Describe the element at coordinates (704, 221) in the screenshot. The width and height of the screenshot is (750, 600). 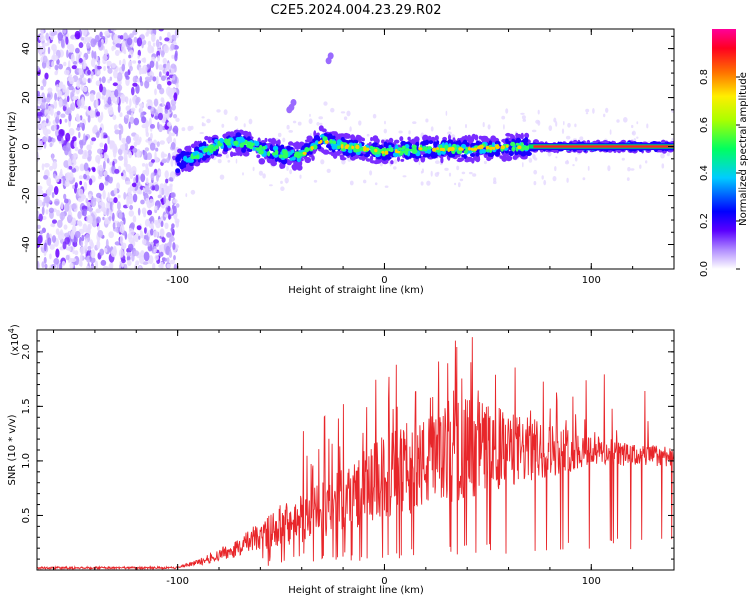
I see `colorbar-tick-label: 0.2` at that location.